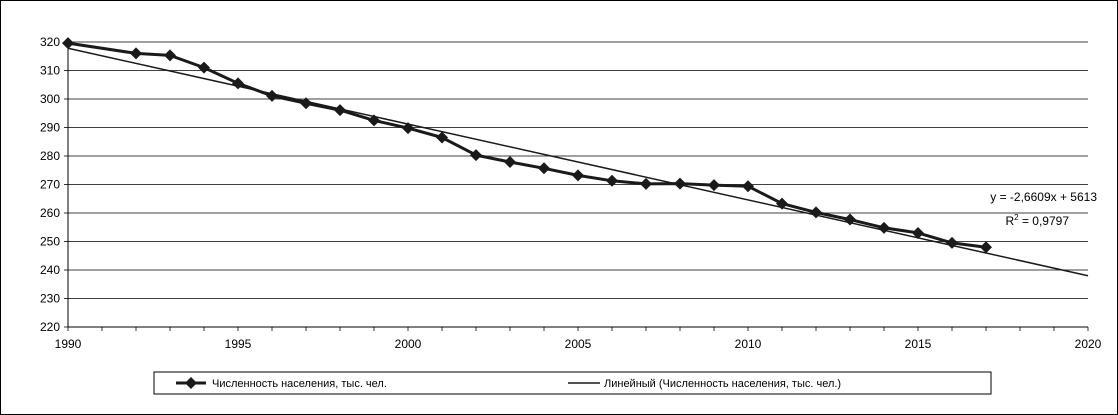  Describe the element at coordinates (68, 344) in the screenshot. I see `x-tick-label: 1990` at that location.